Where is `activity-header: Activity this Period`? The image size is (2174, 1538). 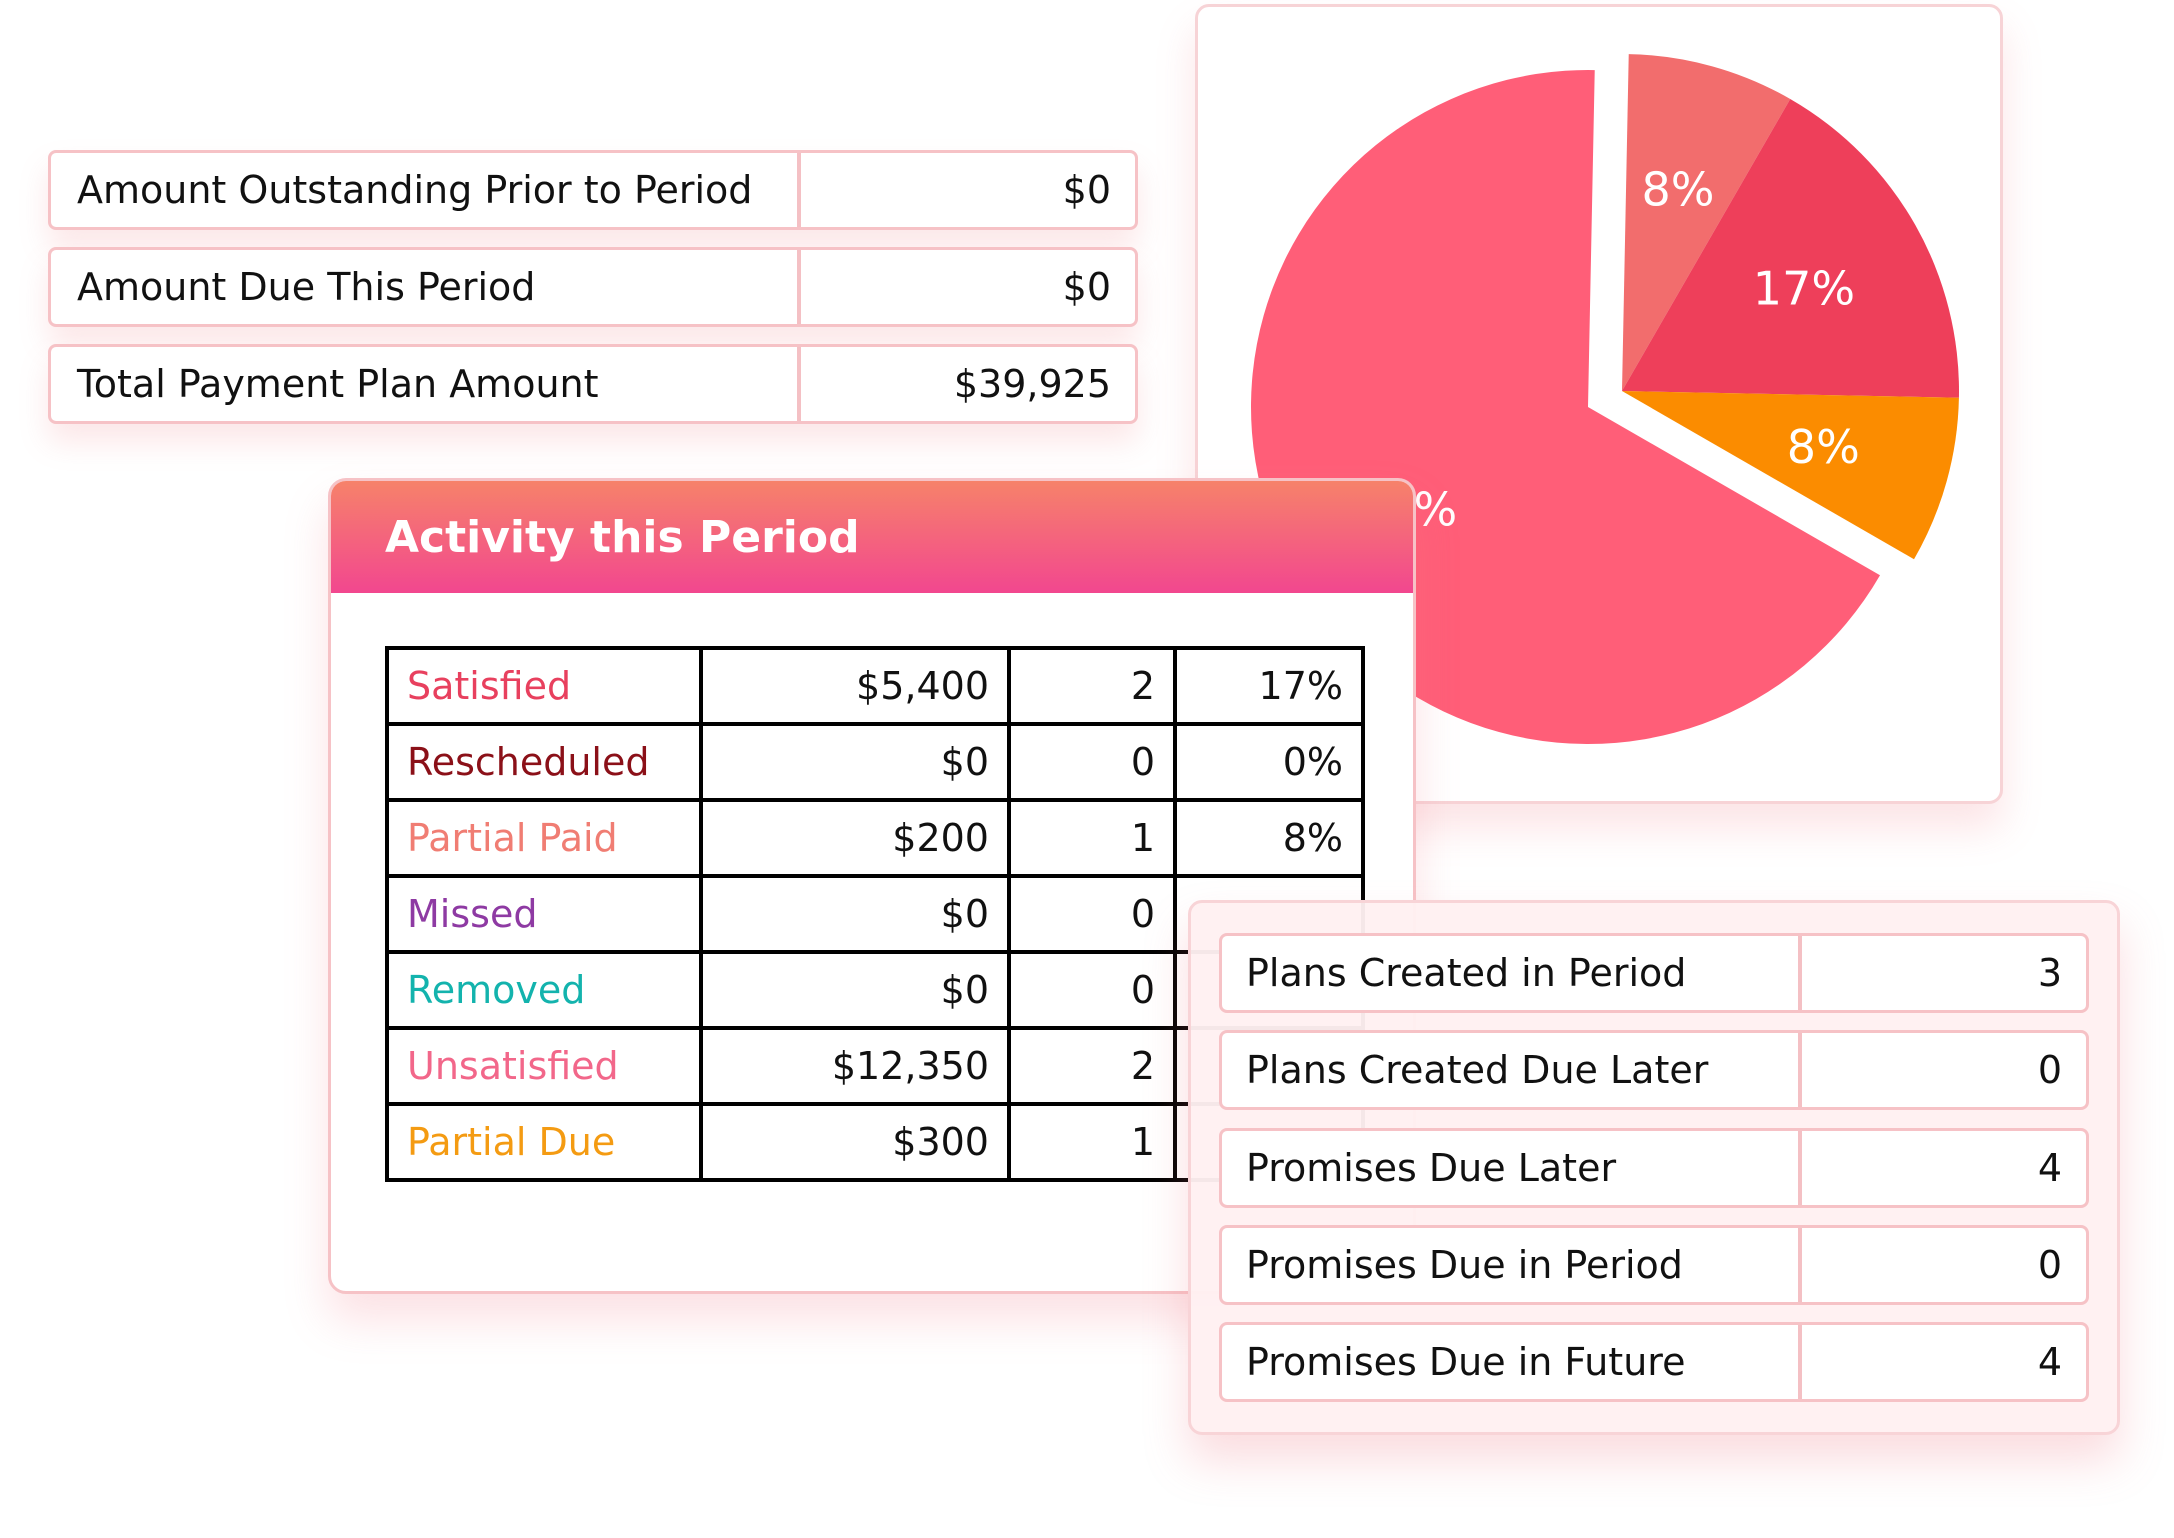 activity-header: Activity this Period is located at coordinates (872, 537).